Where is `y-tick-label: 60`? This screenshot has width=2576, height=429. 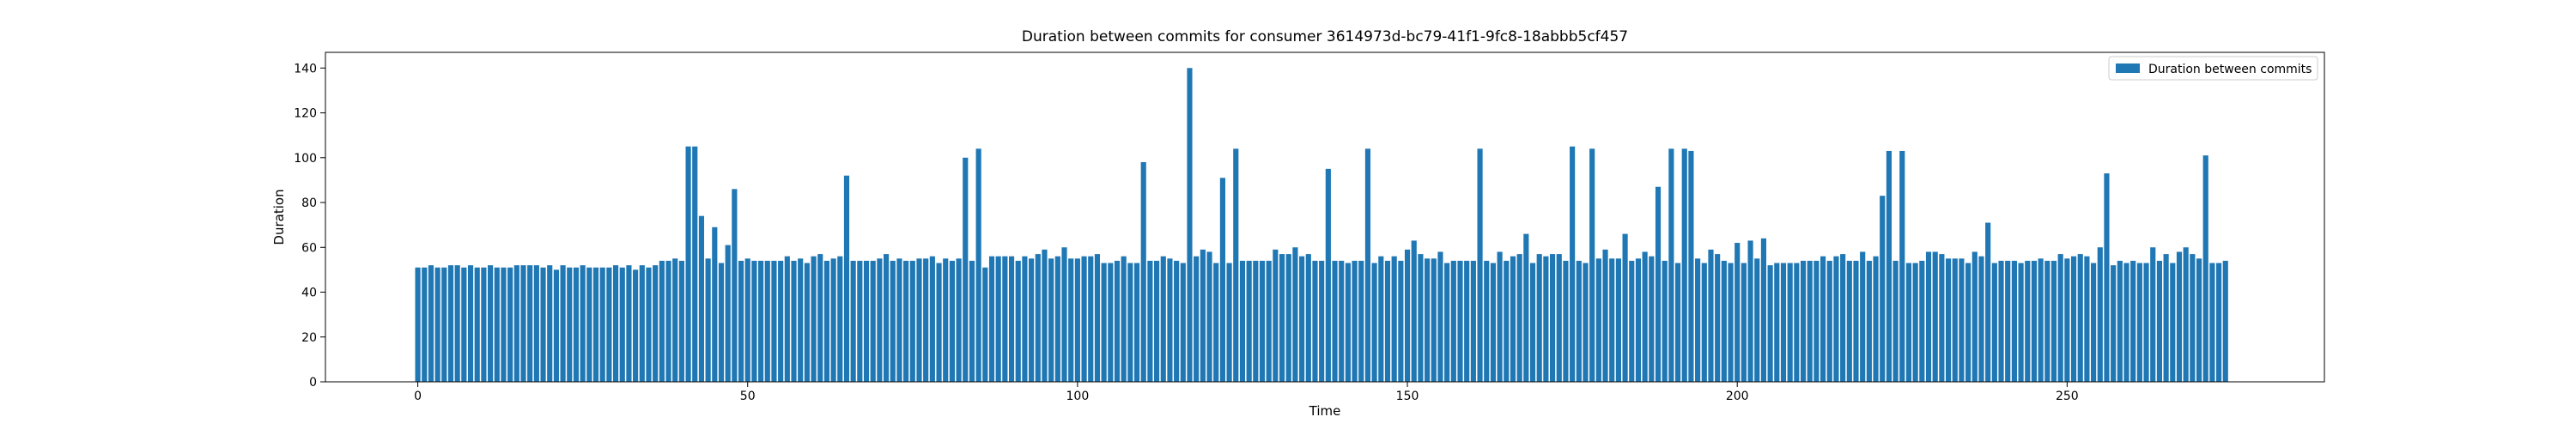 y-tick-label: 60 is located at coordinates (309, 248).